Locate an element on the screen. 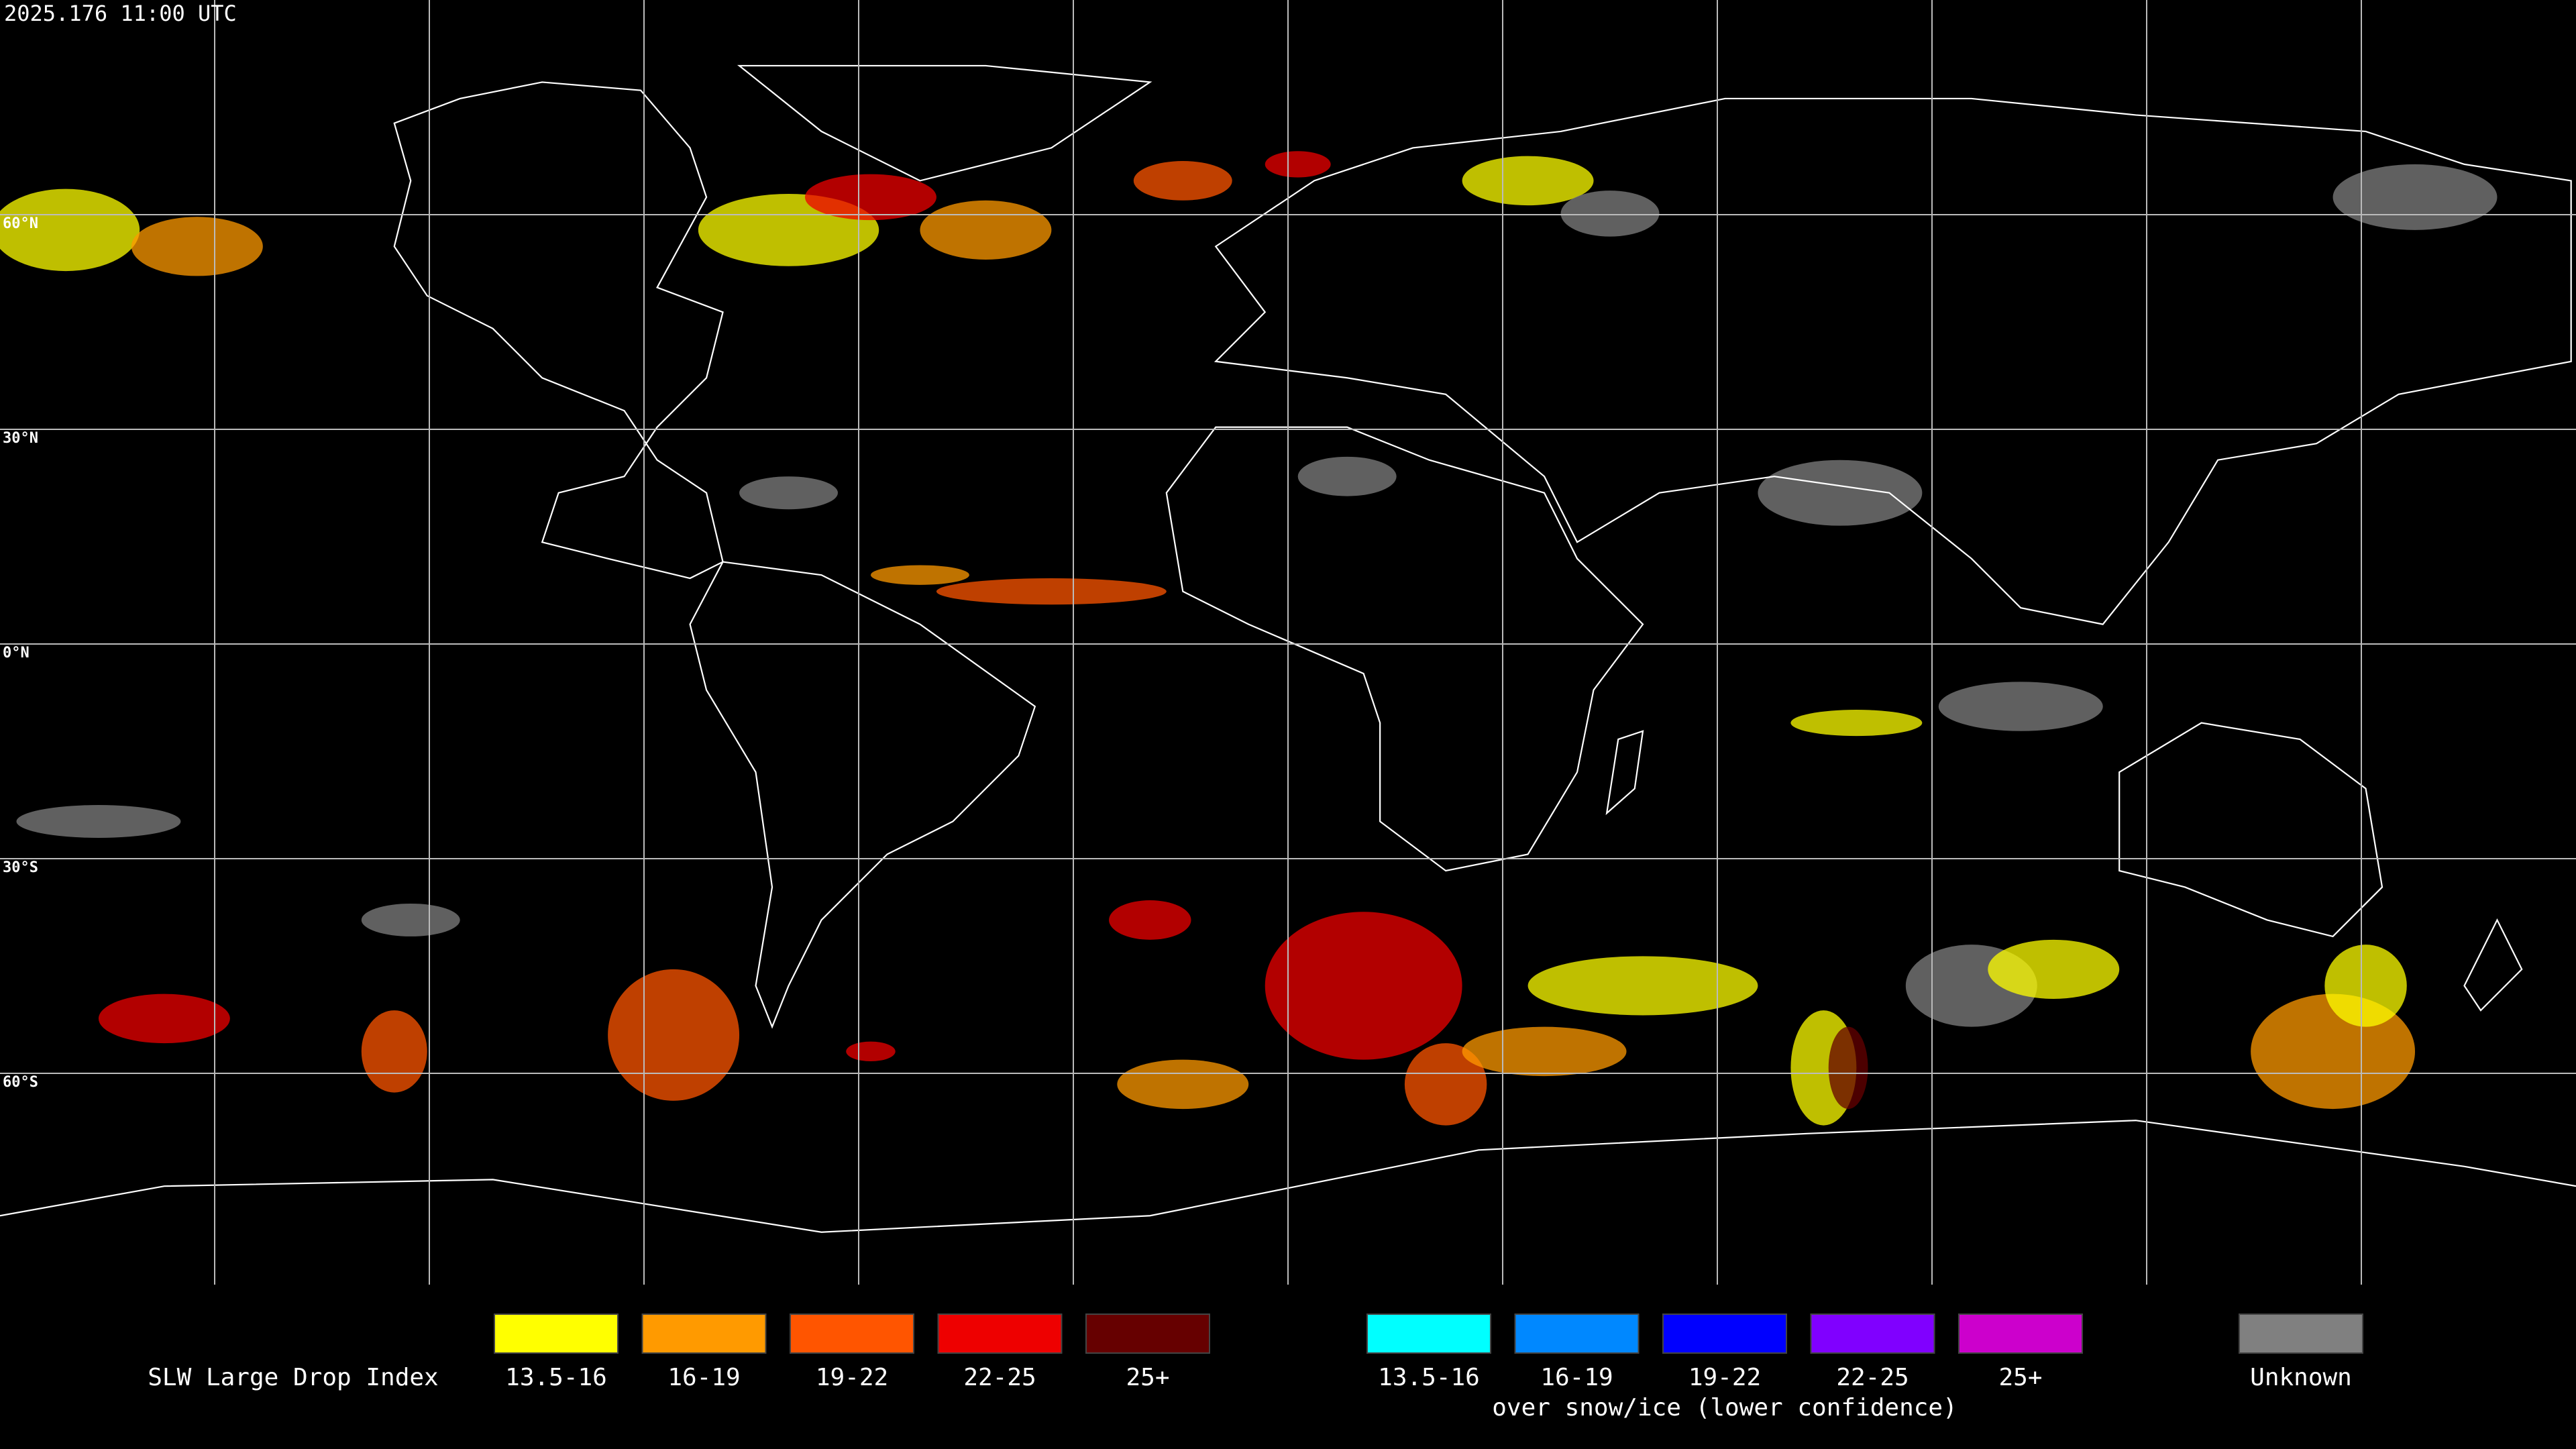 This screenshot has height=1449, width=2576. latitude-label: 60°S is located at coordinates (20, 1082).